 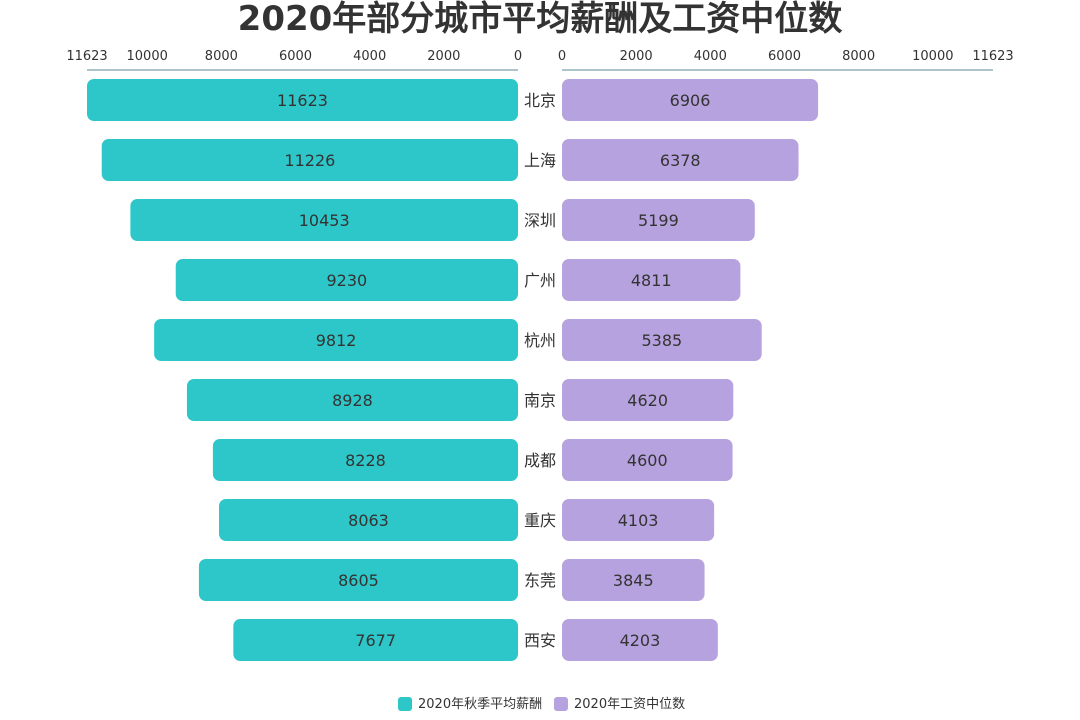 I want to click on category-label: 深圳, so click(x=540, y=220).